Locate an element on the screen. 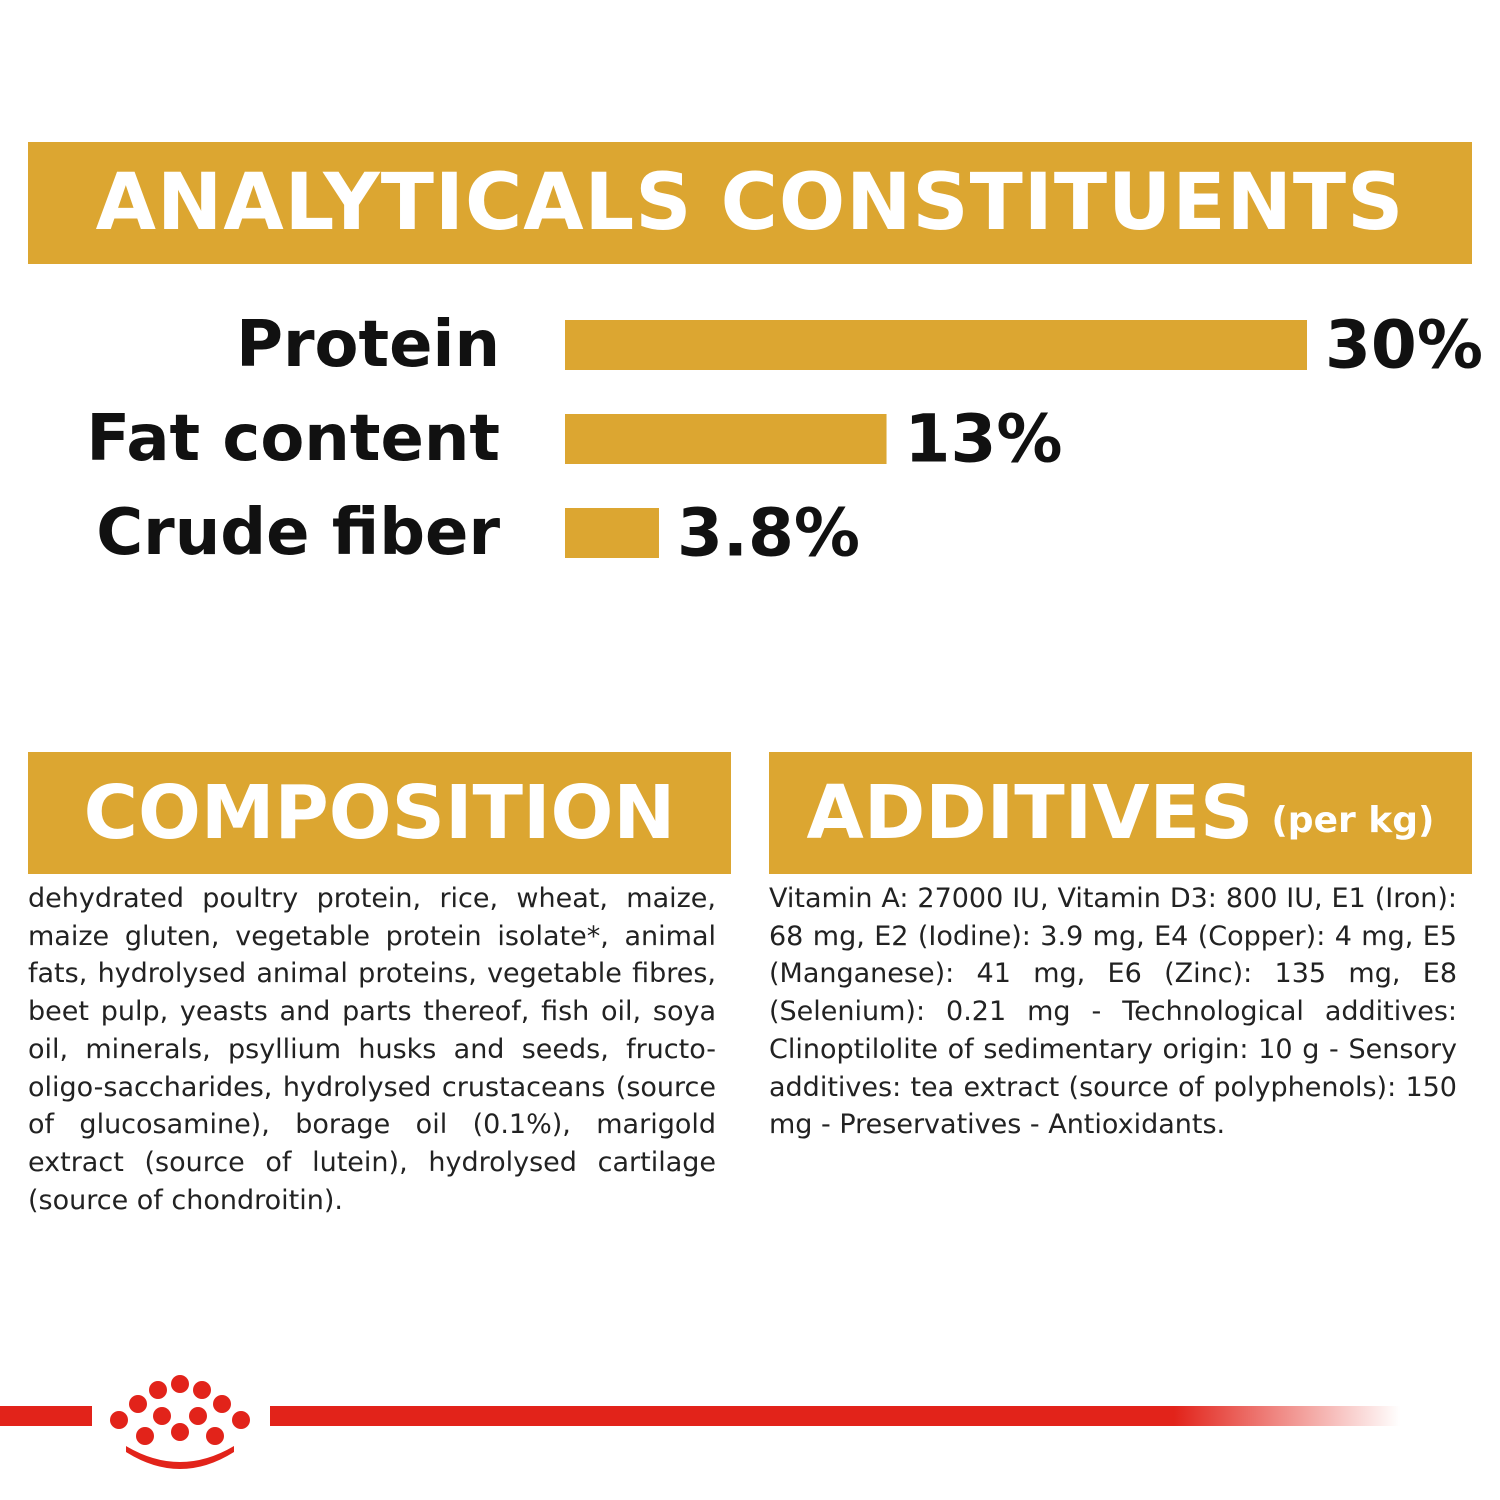  value-label: 30% is located at coordinates (1404, 345).